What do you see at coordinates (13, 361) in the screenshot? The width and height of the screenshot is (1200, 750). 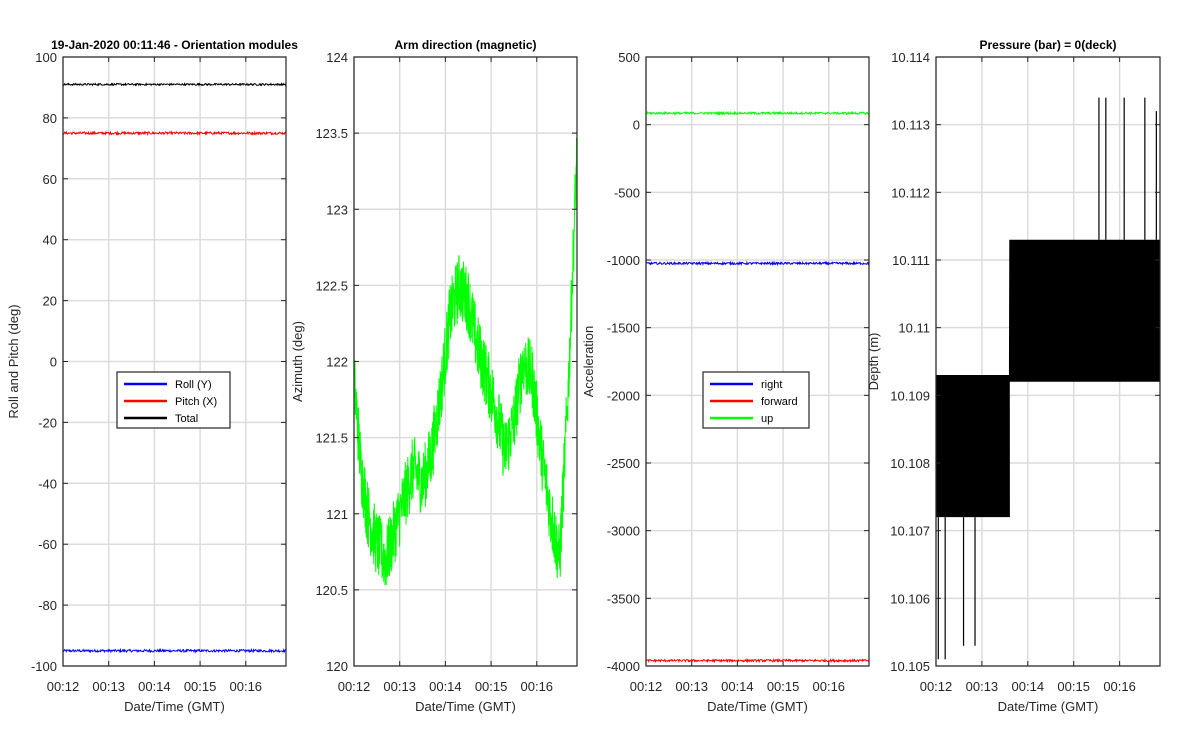 I see `y-axis-label: Roll and Pitch (deg)` at bounding box center [13, 361].